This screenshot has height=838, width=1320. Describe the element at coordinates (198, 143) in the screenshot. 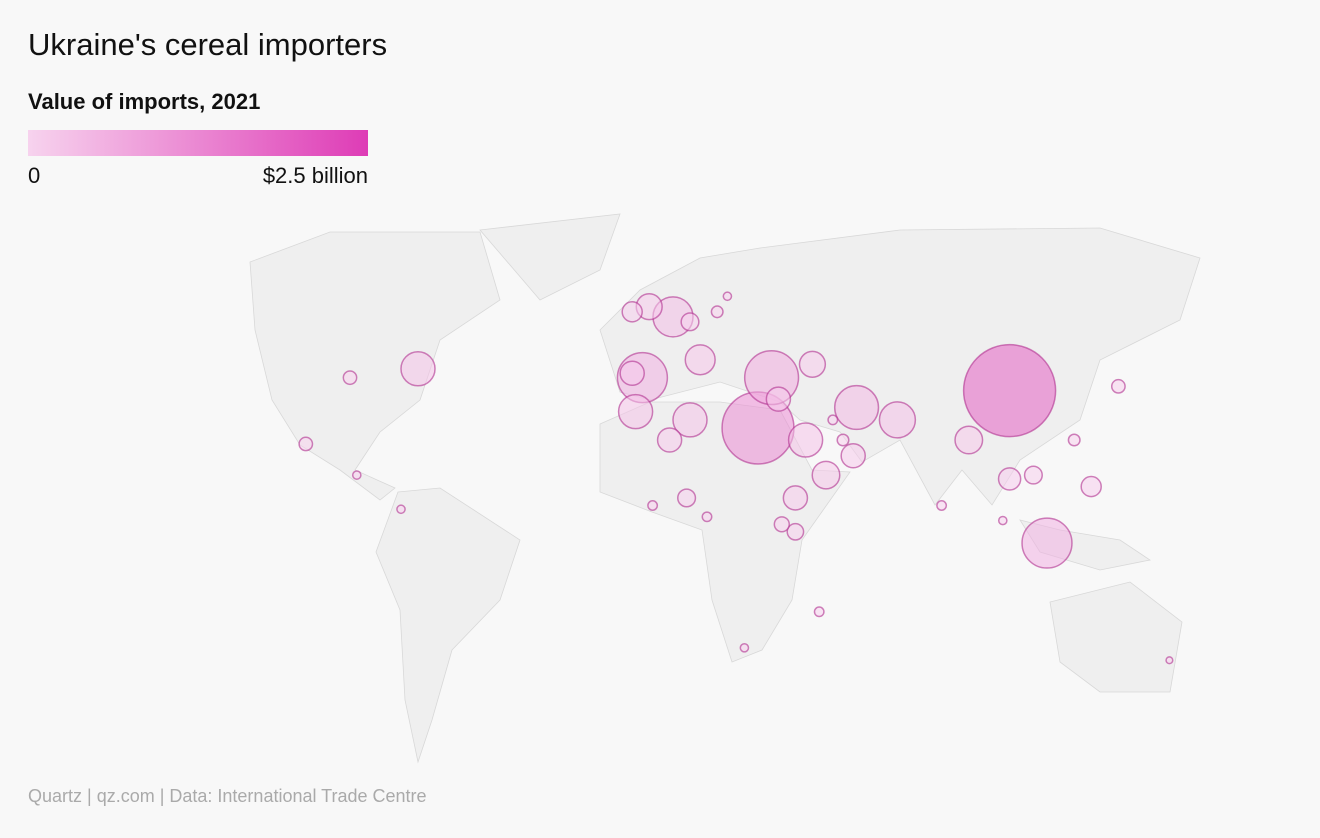

I see `color-scale` at that location.